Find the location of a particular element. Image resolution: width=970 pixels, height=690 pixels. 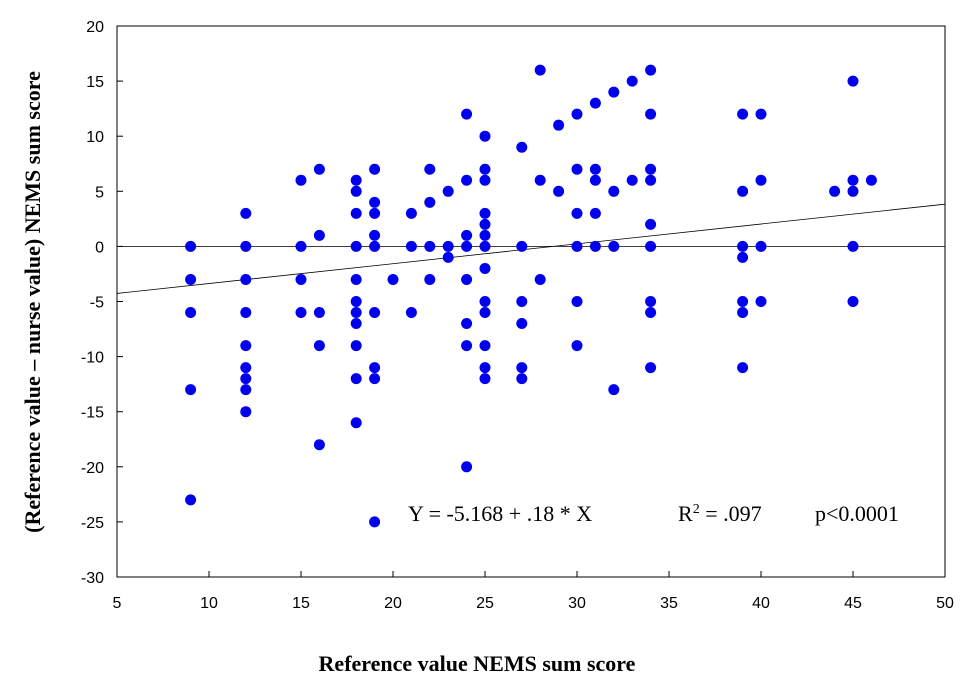

x-tick-label: 35 is located at coordinates (669, 603).